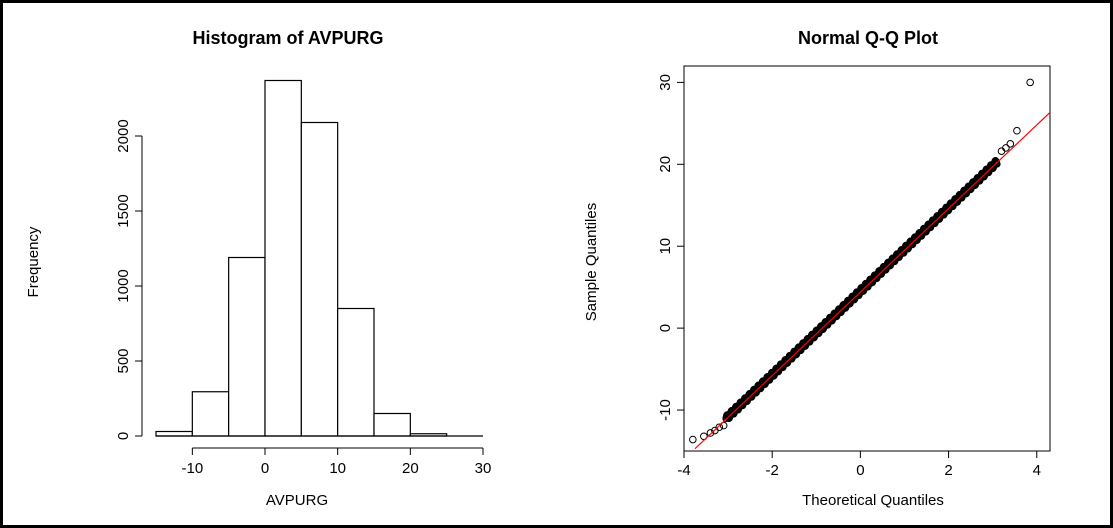 The height and width of the screenshot is (528, 1113). Describe the element at coordinates (665, 246) in the screenshot. I see `qq-y-tick-label: 10` at that location.